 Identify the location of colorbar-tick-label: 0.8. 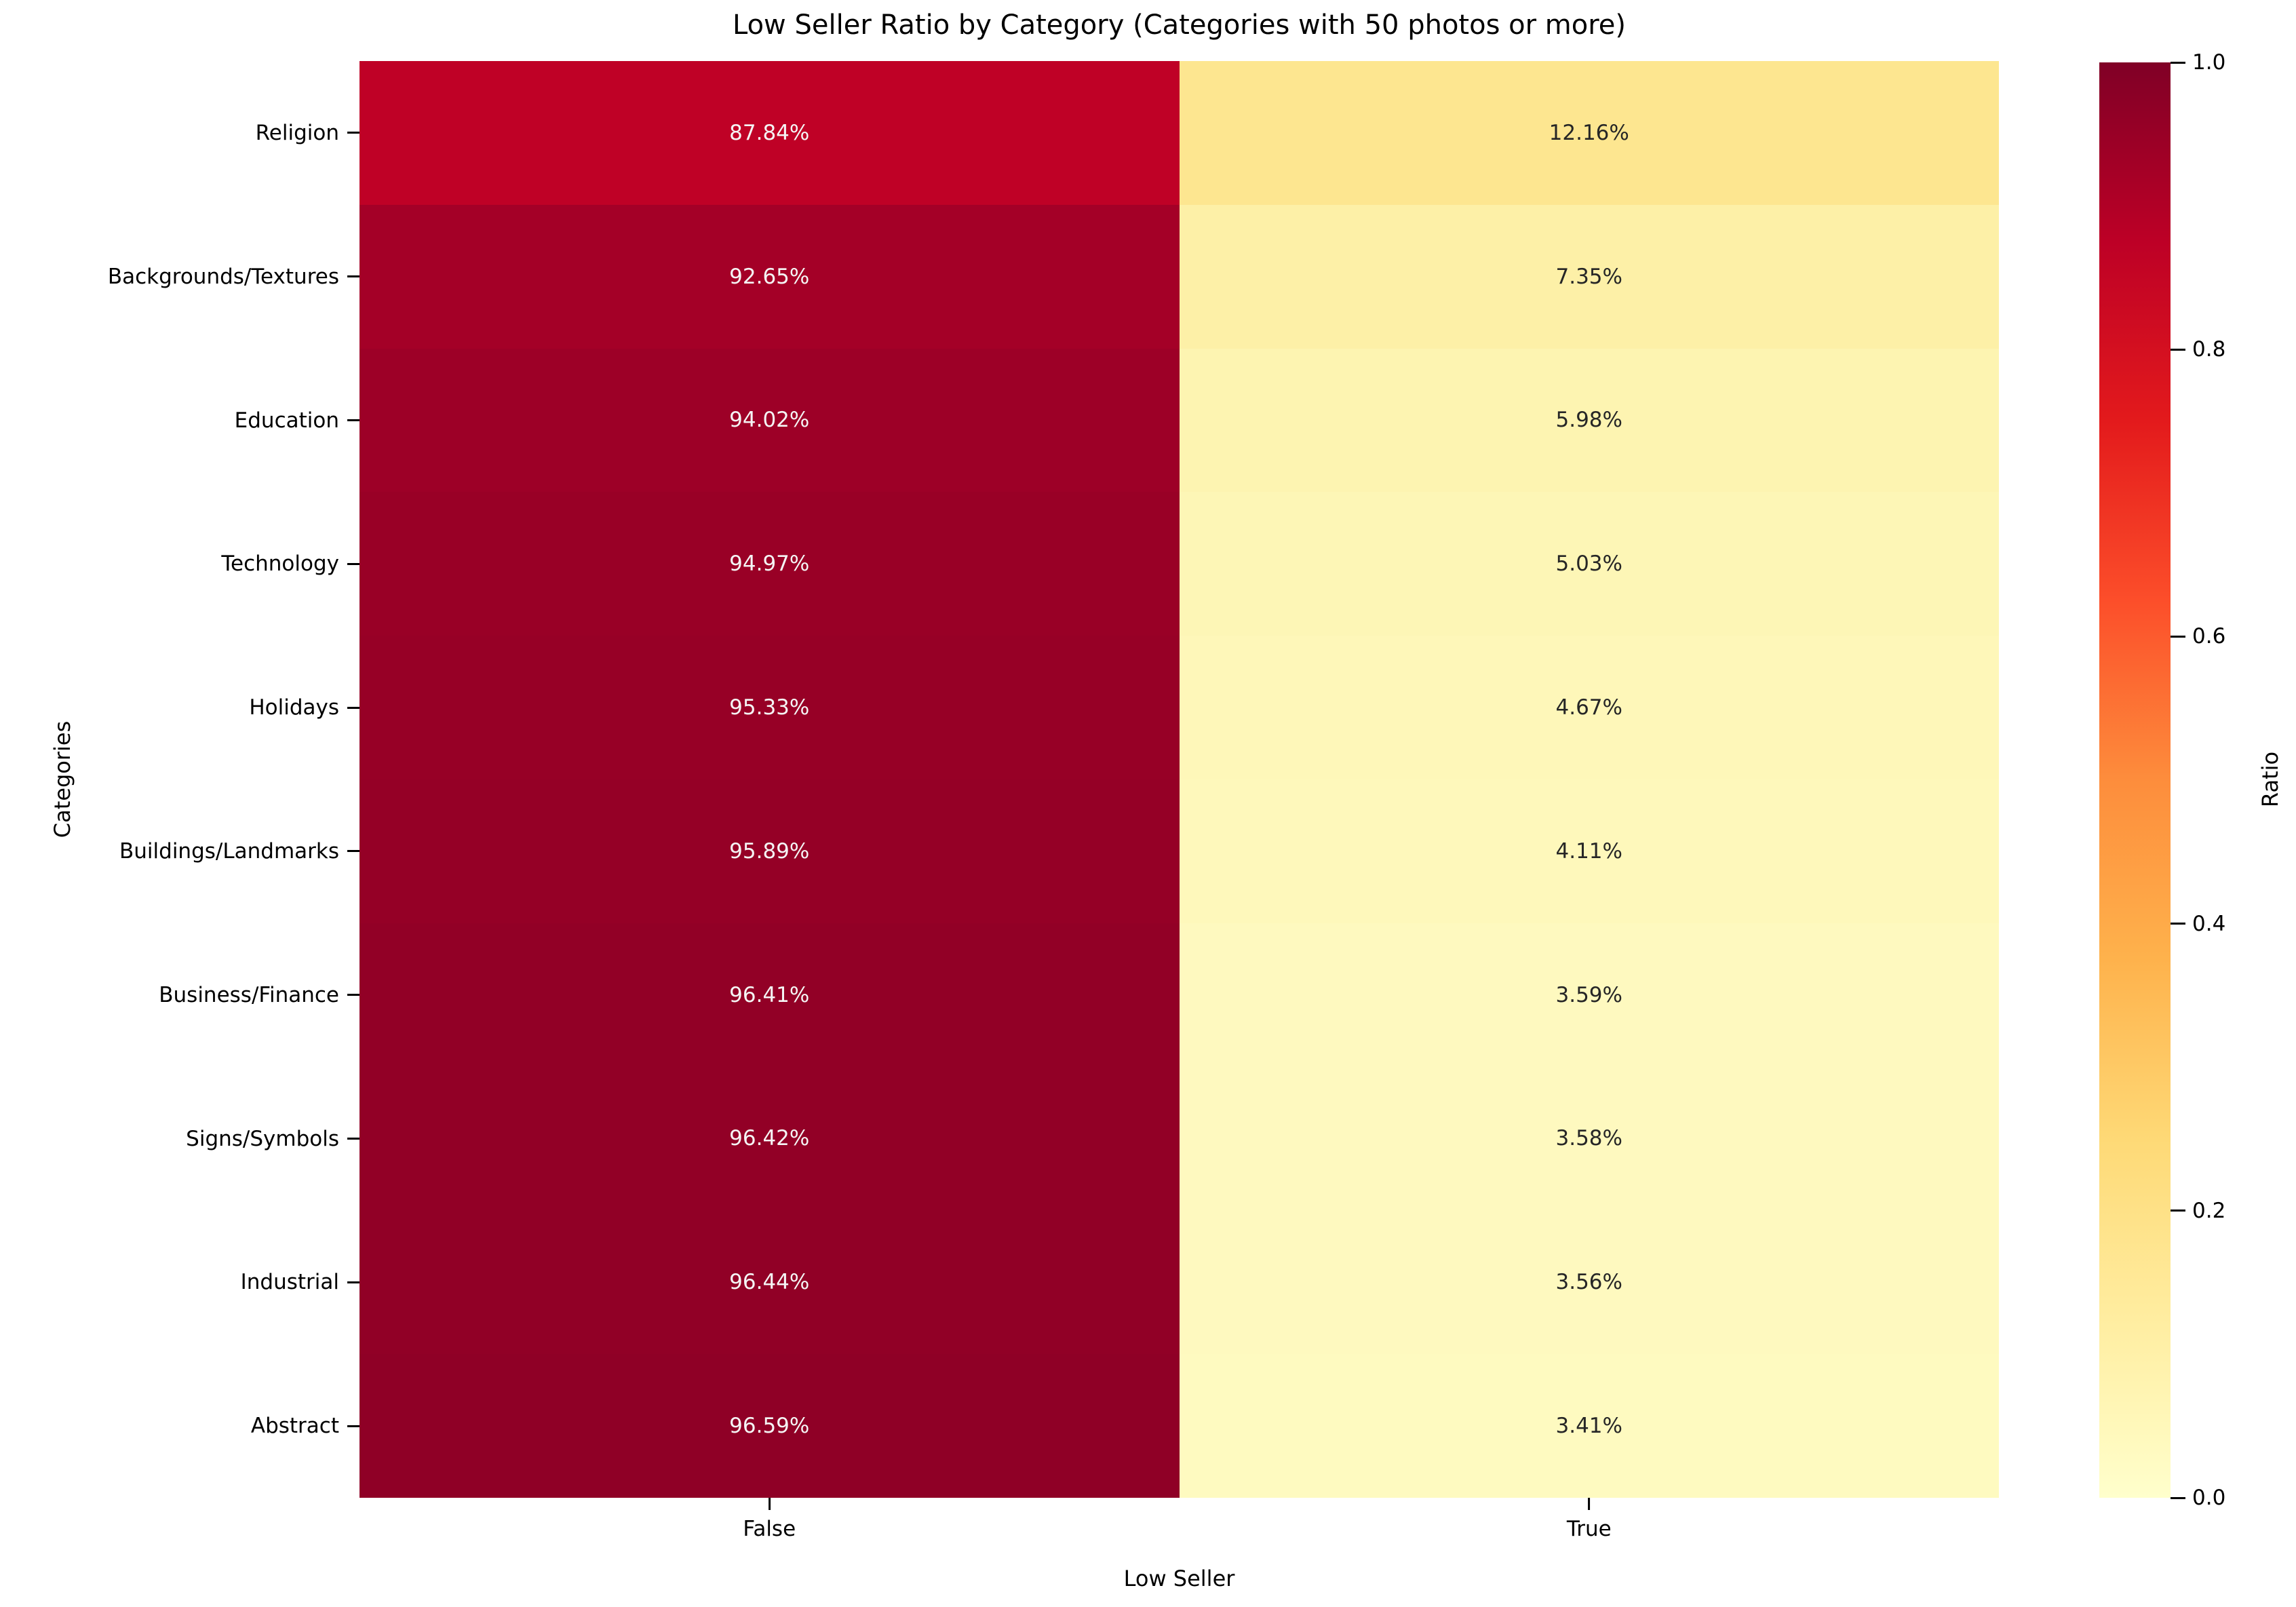
(2209, 349).